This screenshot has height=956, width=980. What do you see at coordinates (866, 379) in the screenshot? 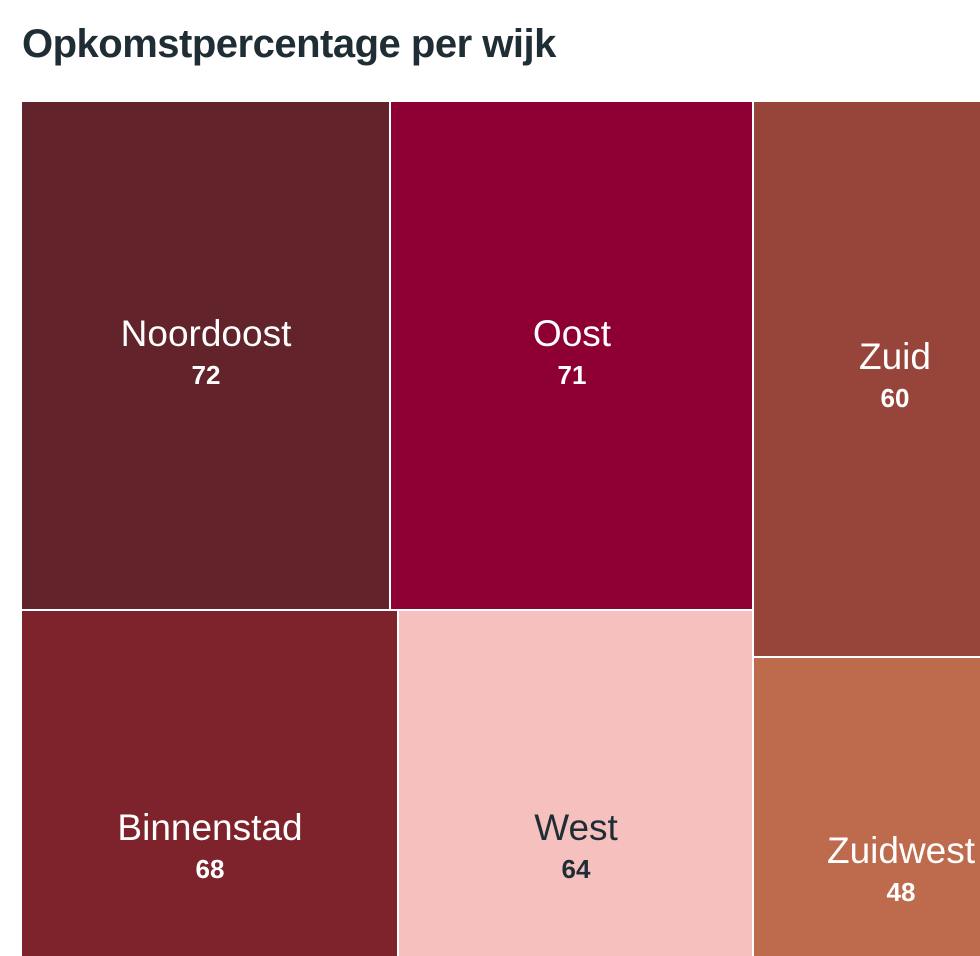
I see `treemap-tile-zuid` at bounding box center [866, 379].